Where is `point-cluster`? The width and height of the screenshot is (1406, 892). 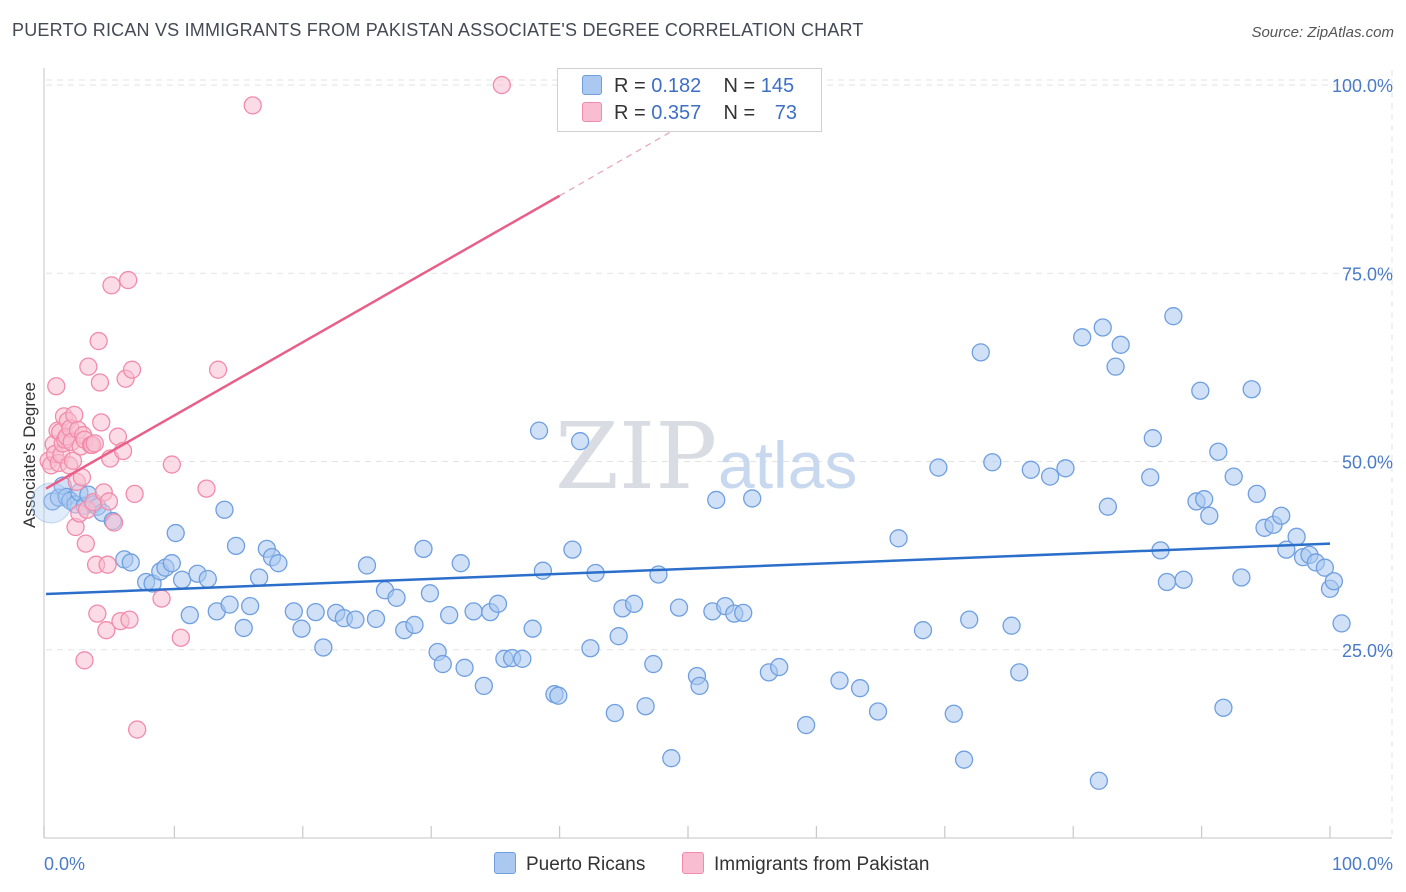
point-cluster is located at coordinates (51, 503).